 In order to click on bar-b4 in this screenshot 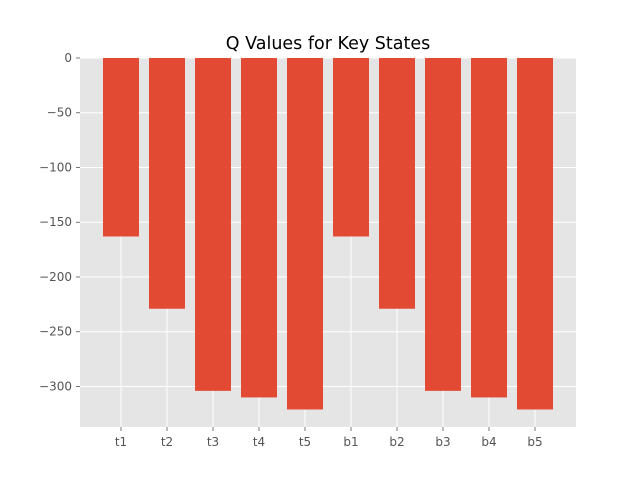, I will do `click(489, 228)`.